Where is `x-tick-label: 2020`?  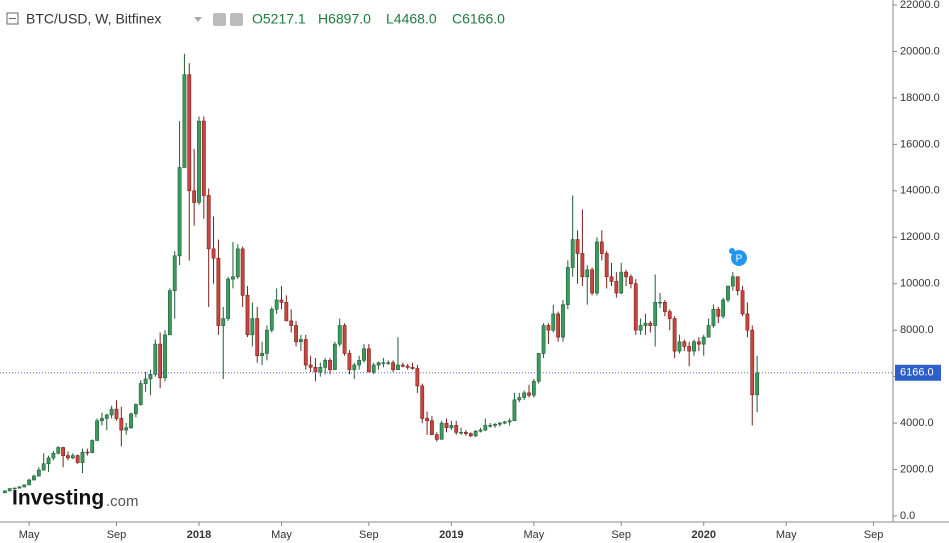 x-tick-label: 2020 is located at coordinates (703, 535).